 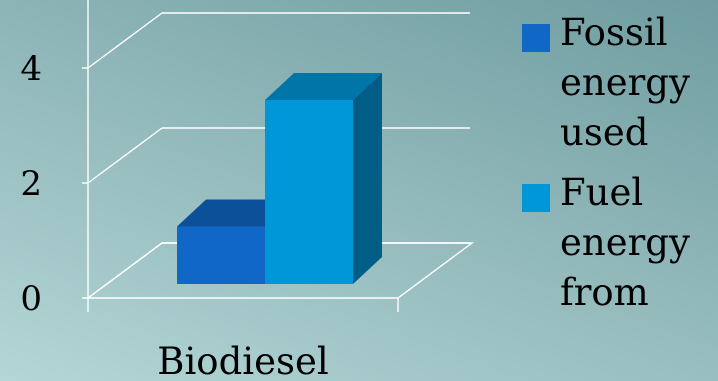 What do you see at coordinates (31, 184) in the screenshot?
I see `y-tick-label: 2` at bounding box center [31, 184].